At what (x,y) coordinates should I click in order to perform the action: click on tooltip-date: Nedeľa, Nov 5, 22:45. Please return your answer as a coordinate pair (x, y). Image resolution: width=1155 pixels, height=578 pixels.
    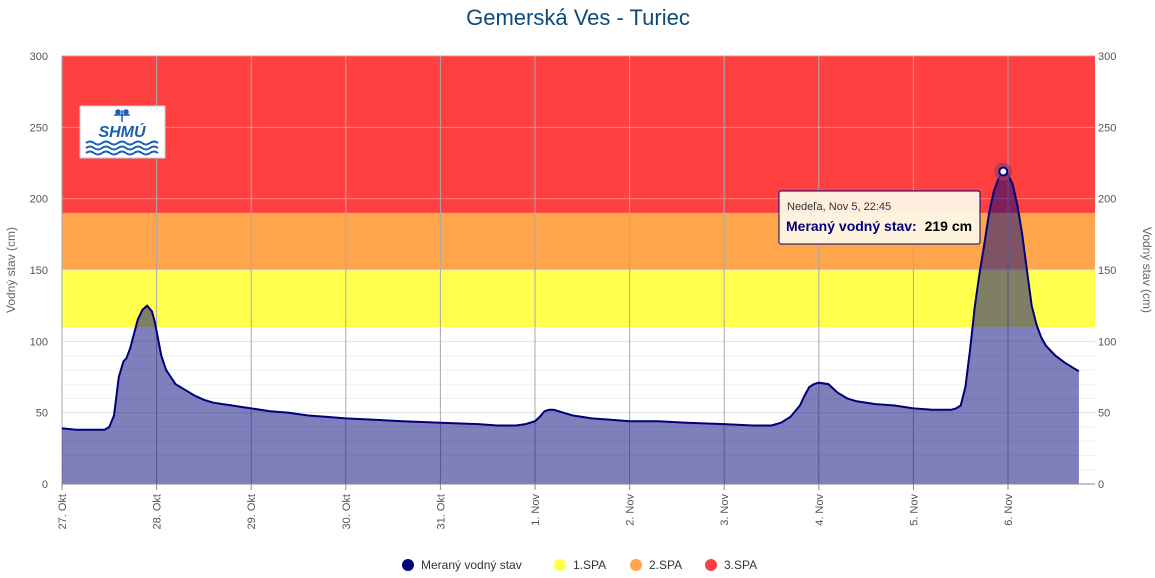
    Looking at the image, I should click on (839, 207).